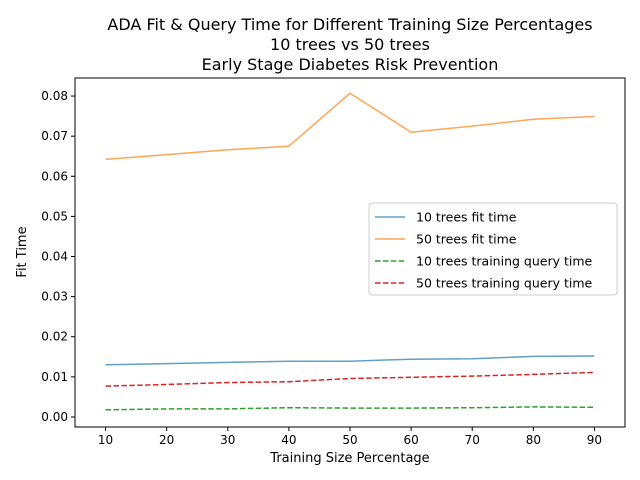 The height and width of the screenshot is (480, 640). What do you see at coordinates (54, 96) in the screenshot?
I see `y-tick-label: 0.08` at bounding box center [54, 96].